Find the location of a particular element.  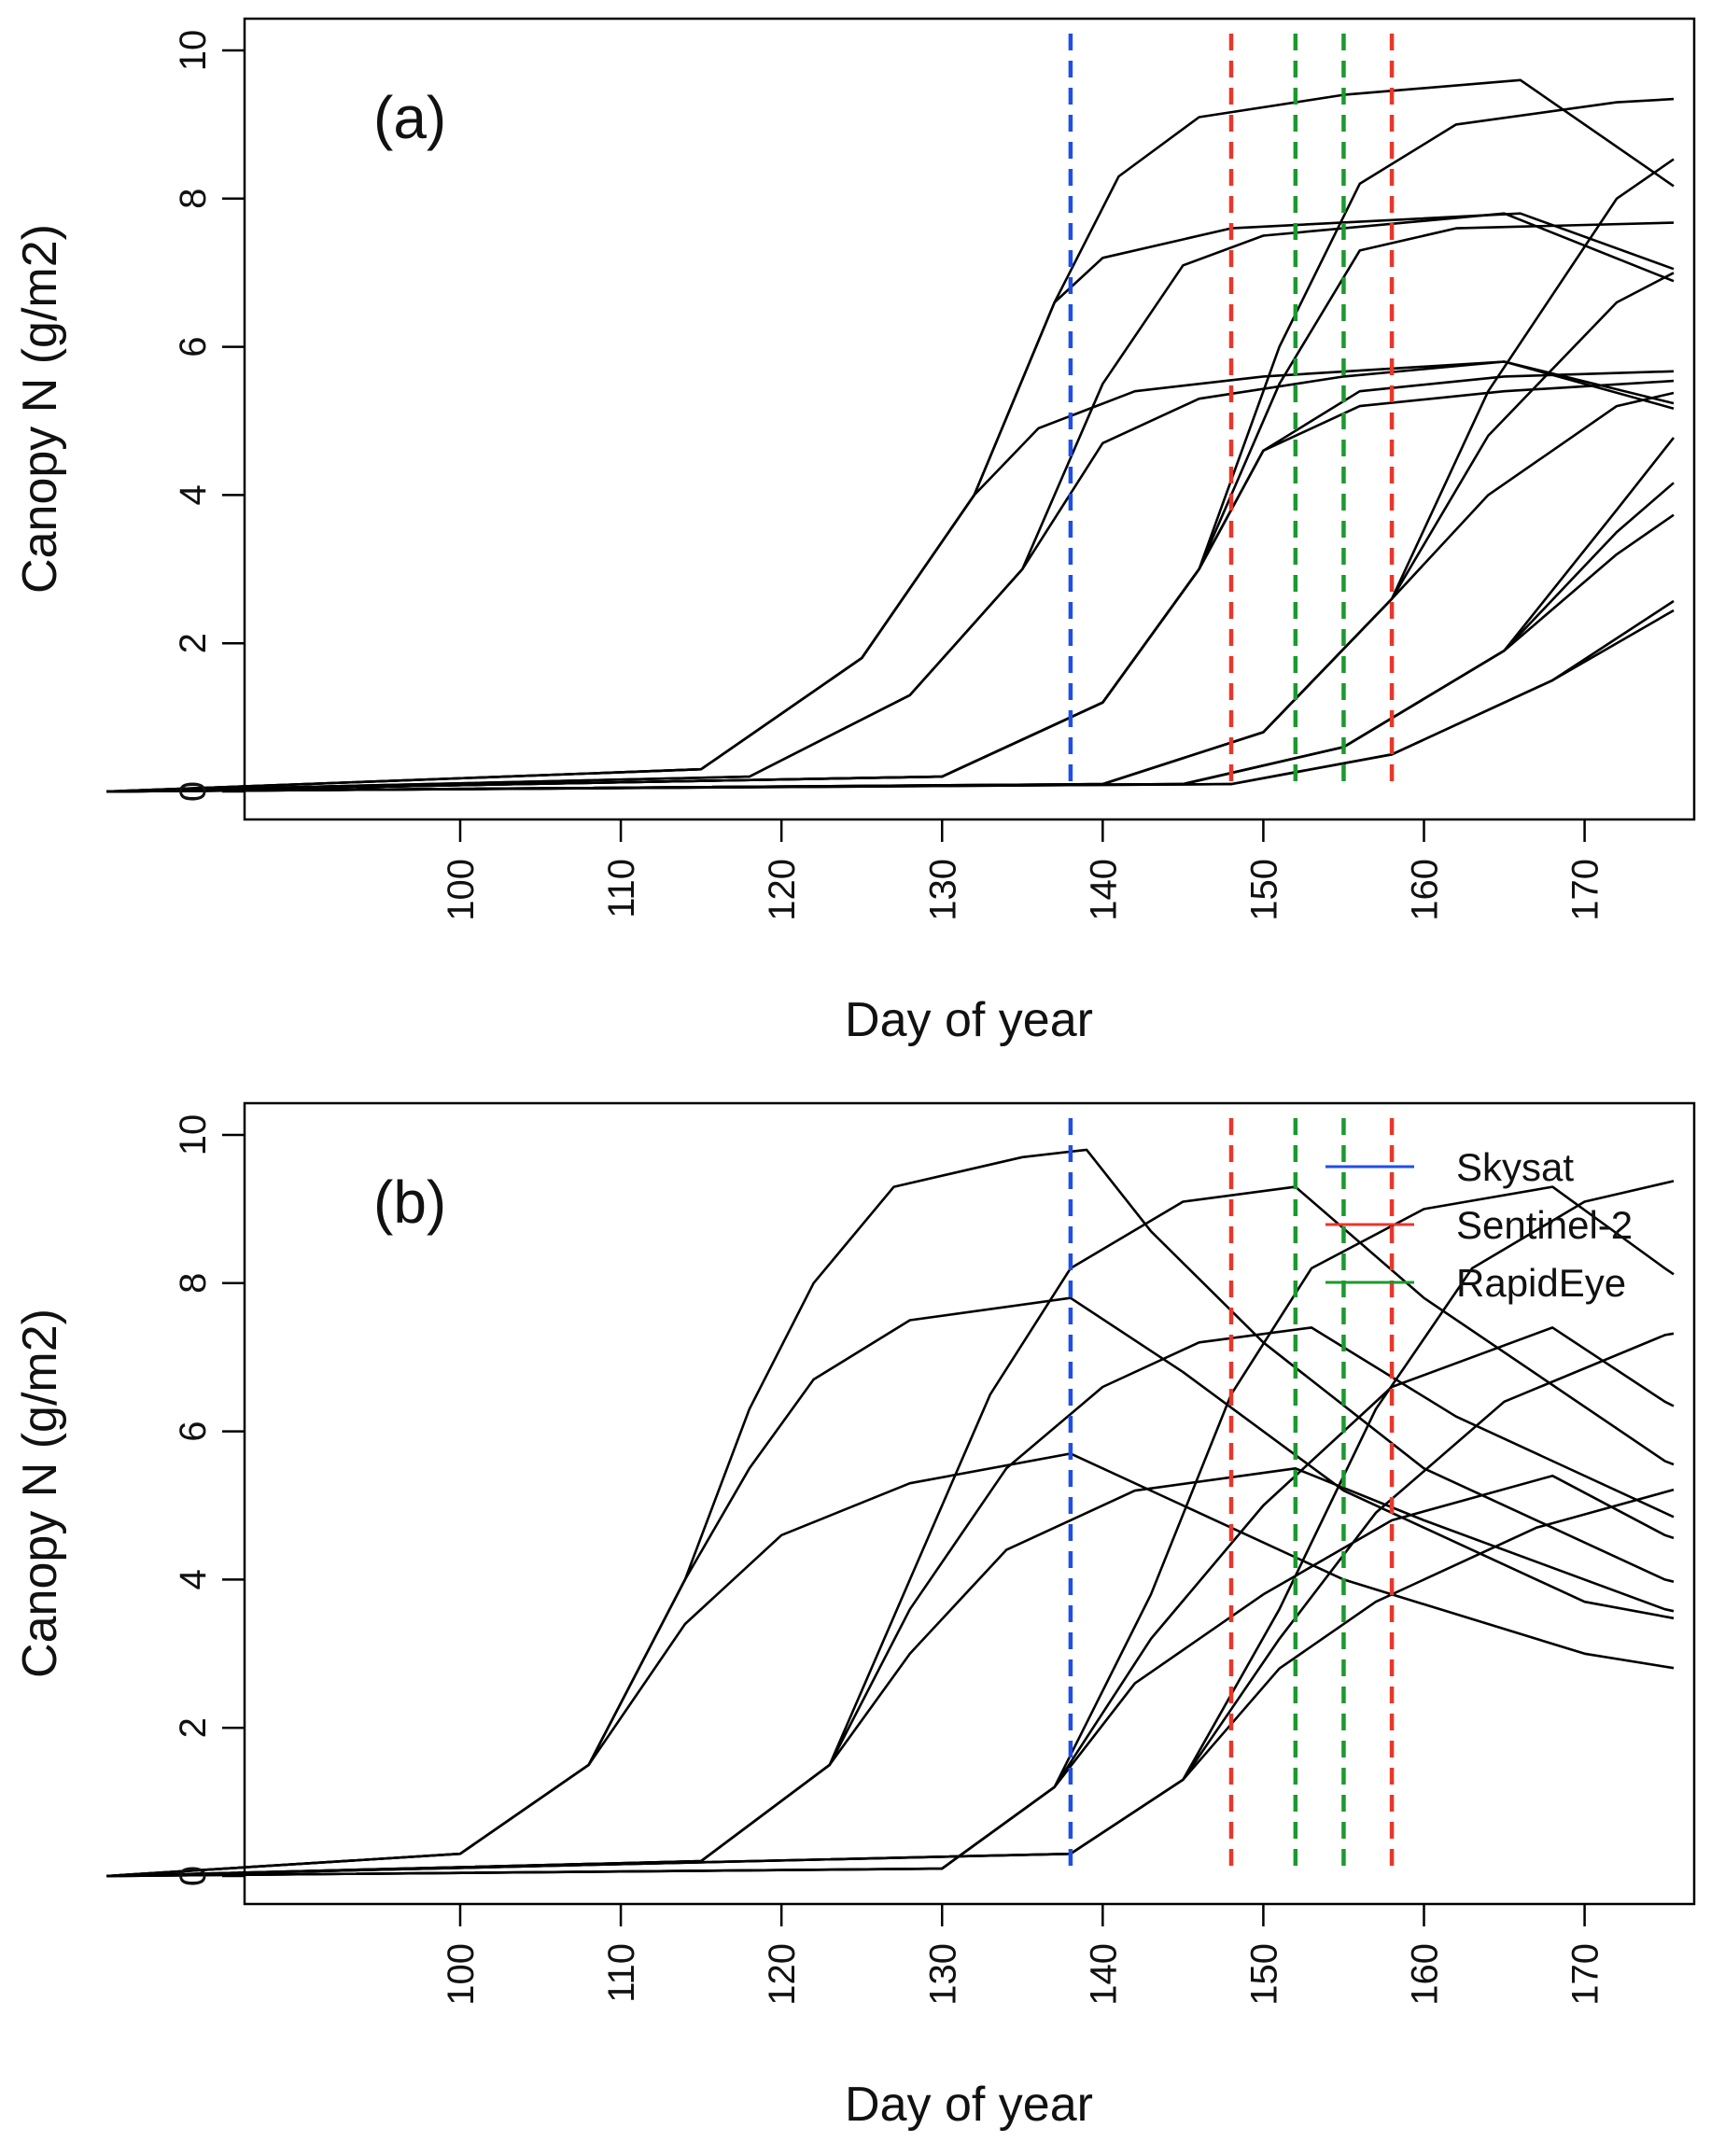

legend-label-sentinel-2: Sentinel-2 is located at coordinates (1544, 1225).